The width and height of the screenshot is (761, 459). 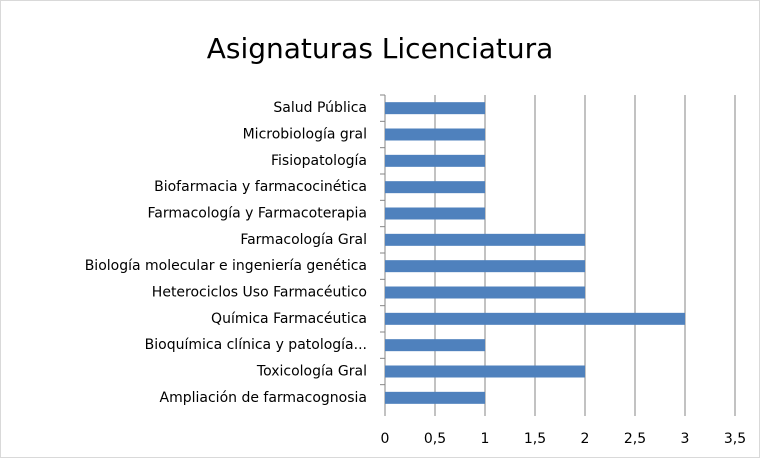 What do you see at coordinates (263, 398) in the screenshot?
I see `y-tick-label: Ampliación de farmacognosia` at bounding box center [263, 398].